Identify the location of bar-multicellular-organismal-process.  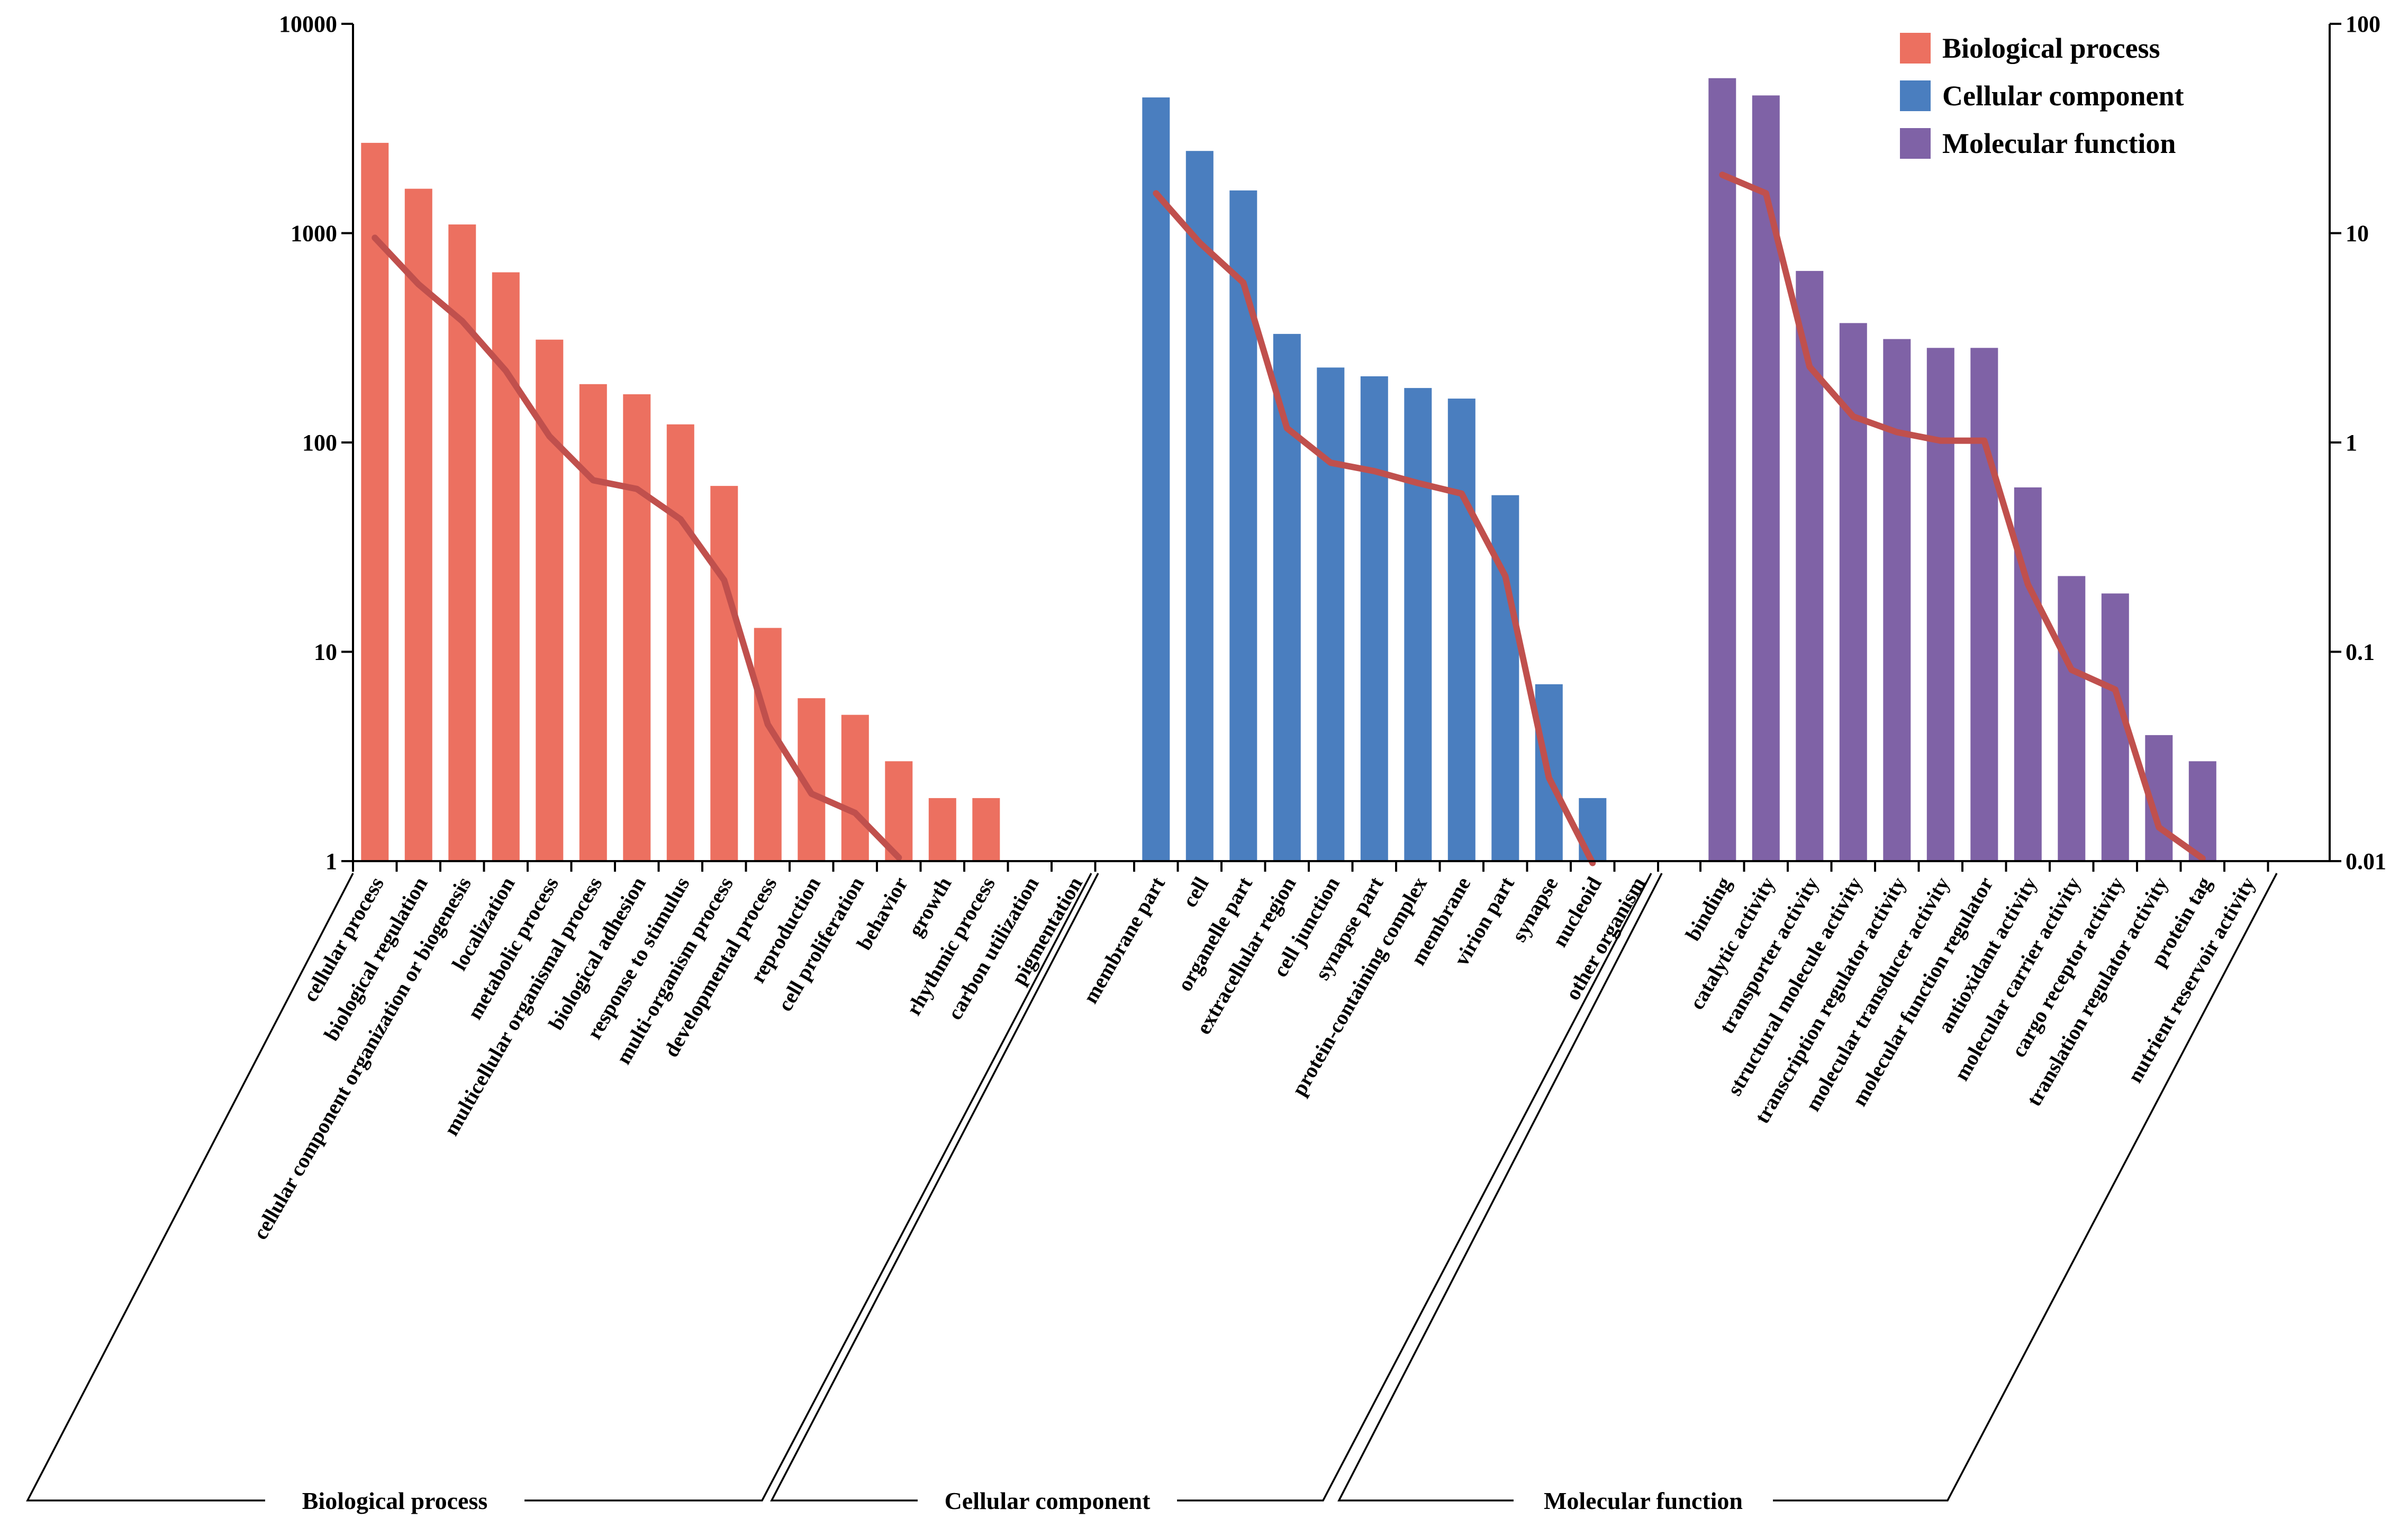
(593, 622).